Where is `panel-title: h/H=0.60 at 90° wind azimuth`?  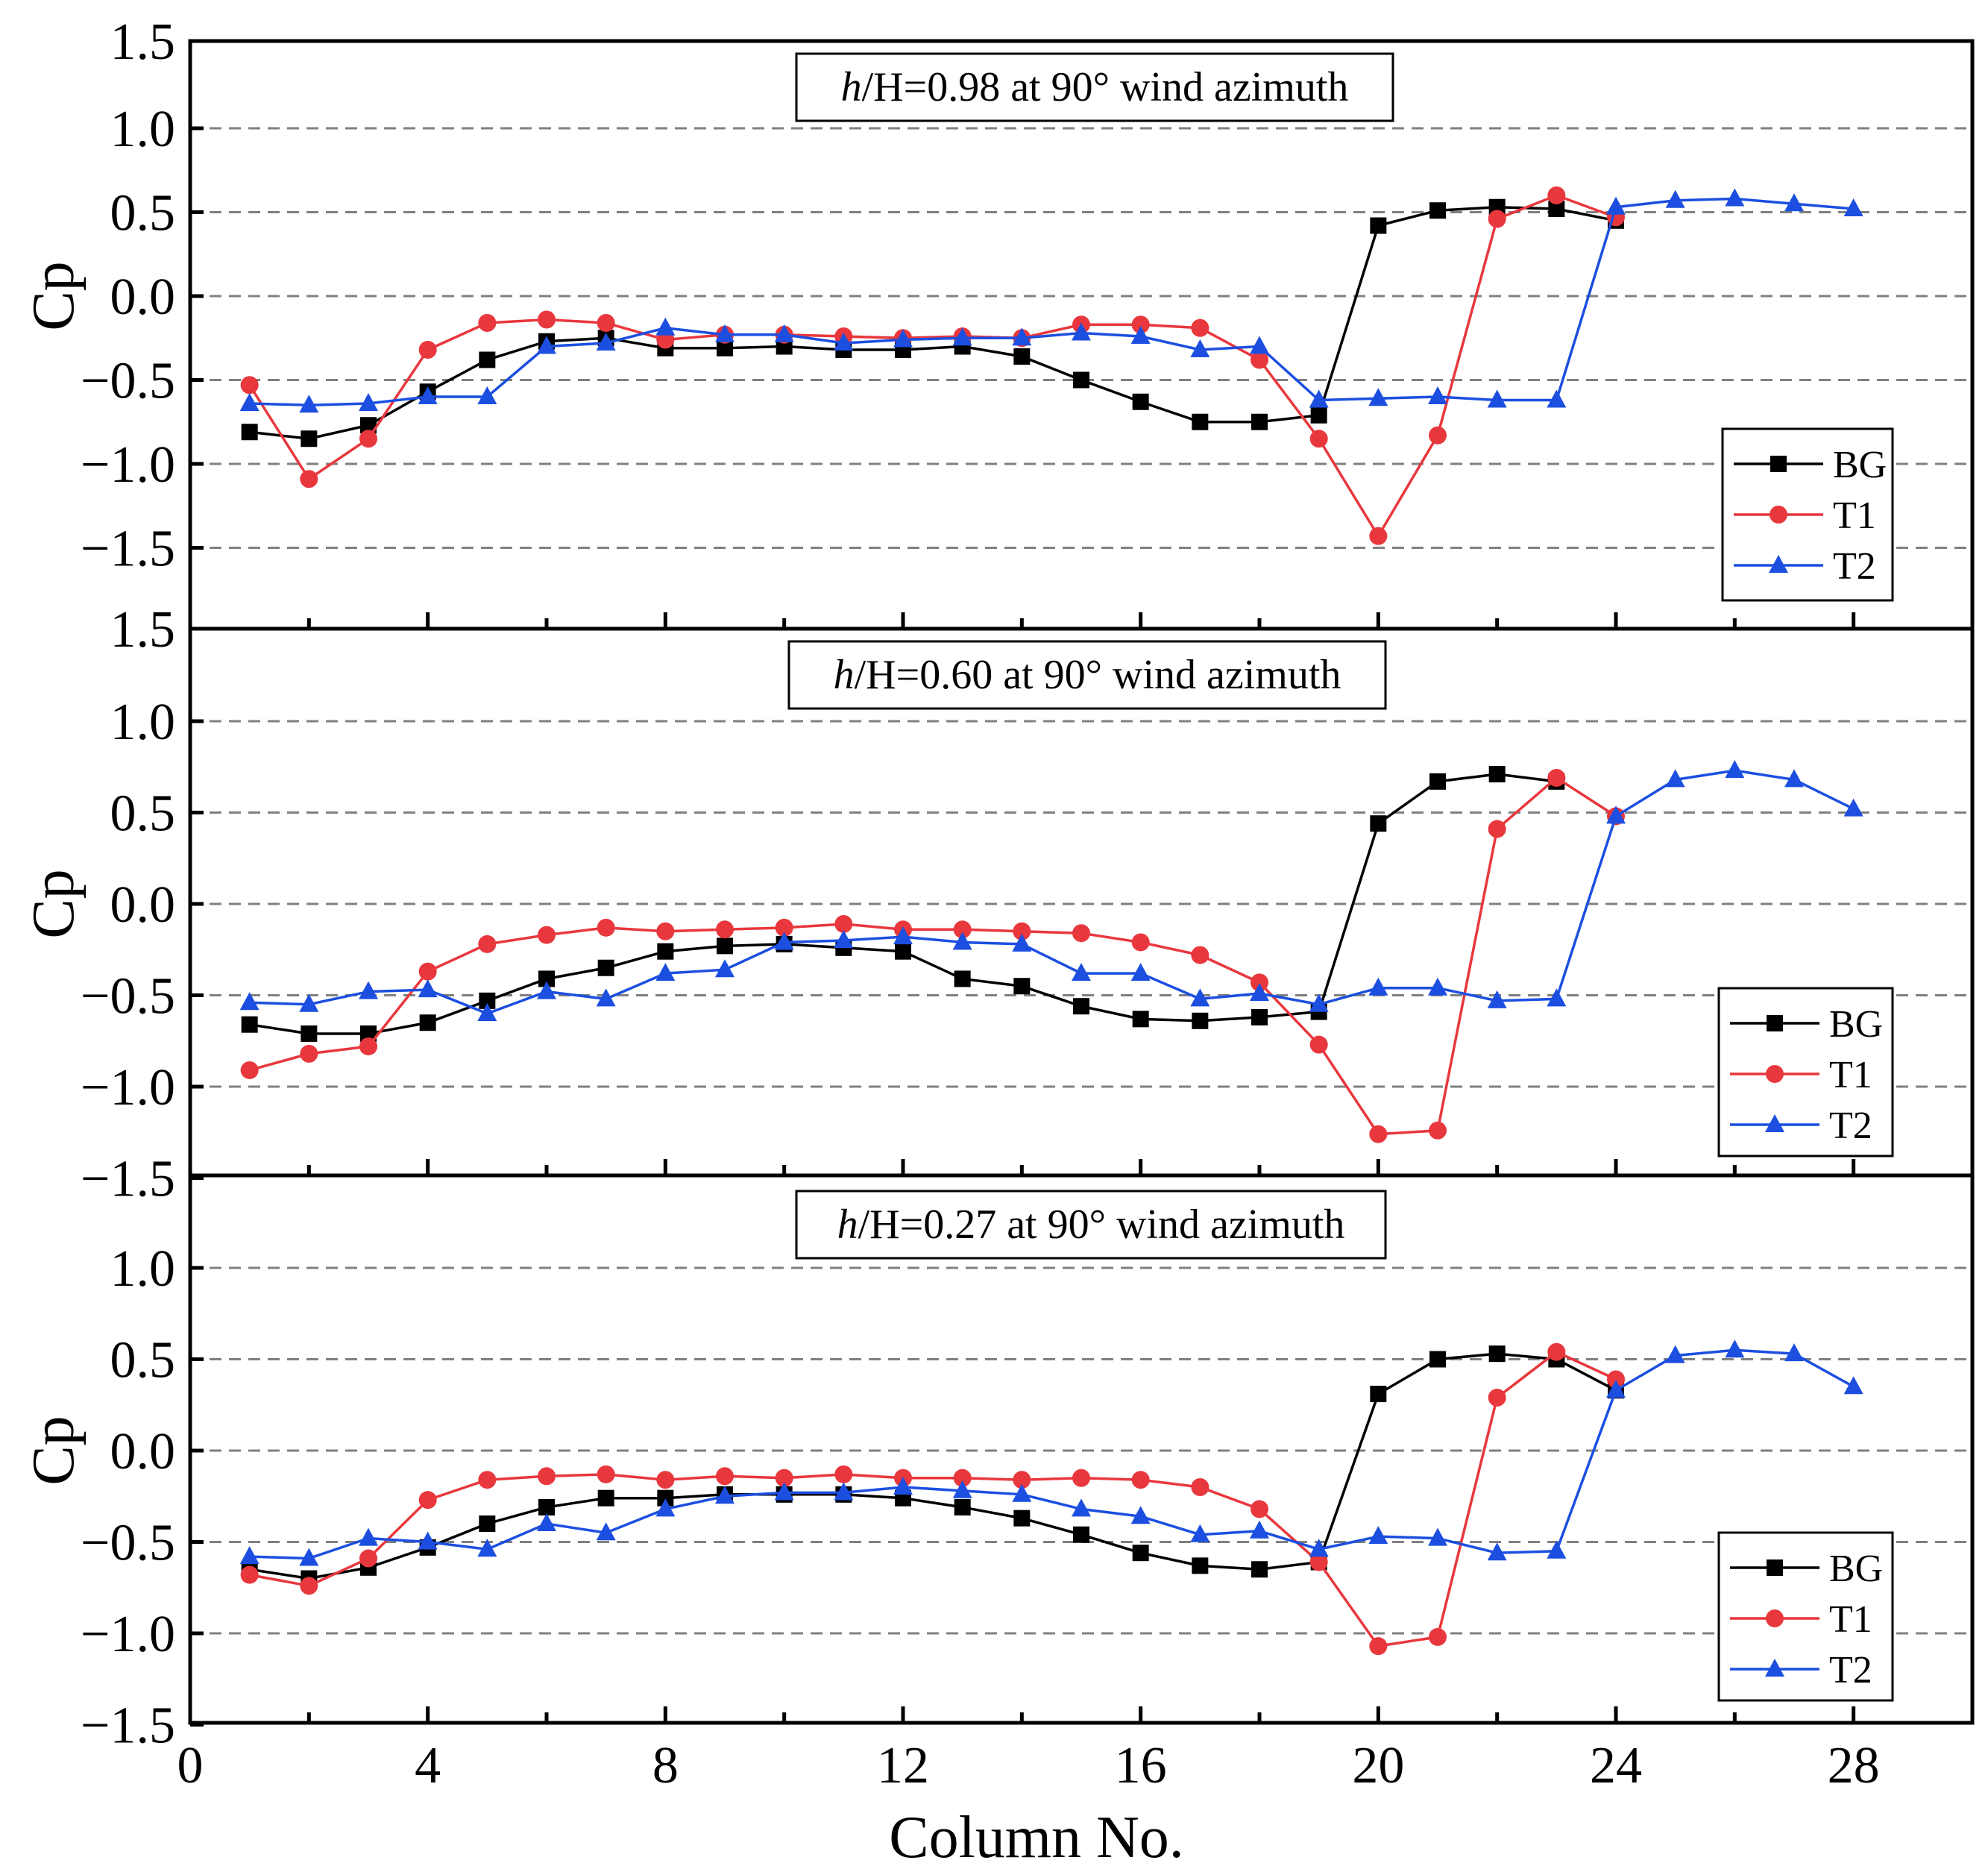
panel-title: h/H=0.60 at 90° wind azimuth is located at coordinates (1087, 675).